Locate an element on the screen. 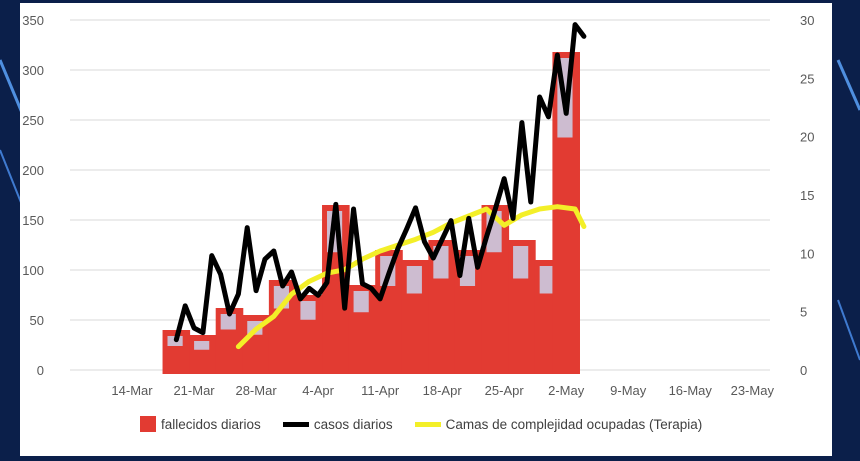 Image resolution: width=860 pixels, height=461 pixels. legend-label: Camas de complejidad ocupadas (Terapia) is located at coordinates (574, 424).